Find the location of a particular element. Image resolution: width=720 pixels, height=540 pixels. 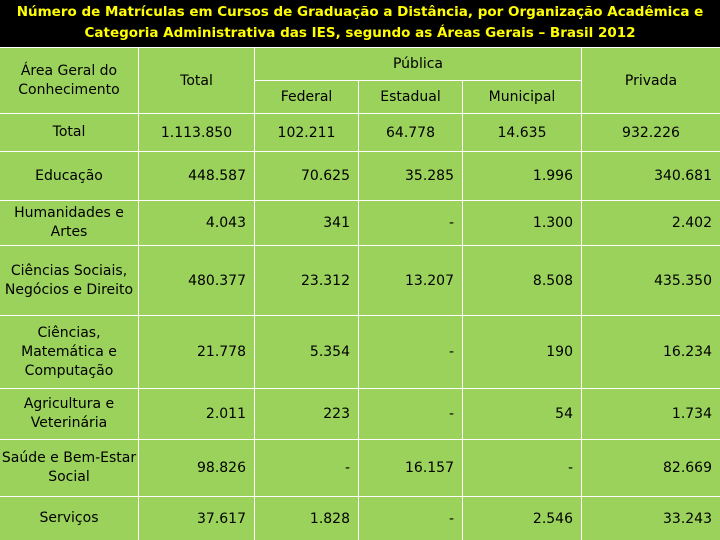

row-6-estadual-bg is located at coordinates (410, 468).